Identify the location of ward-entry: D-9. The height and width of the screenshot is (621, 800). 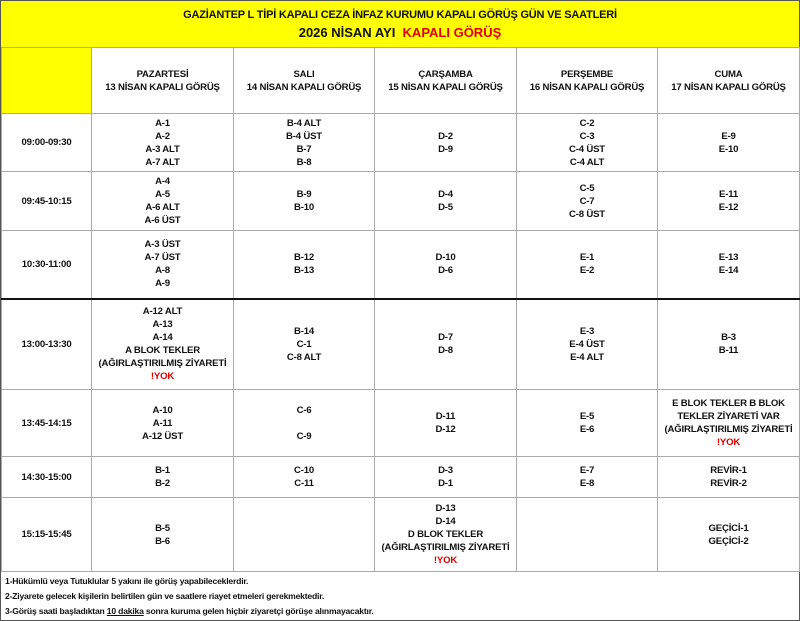
(445, 149).